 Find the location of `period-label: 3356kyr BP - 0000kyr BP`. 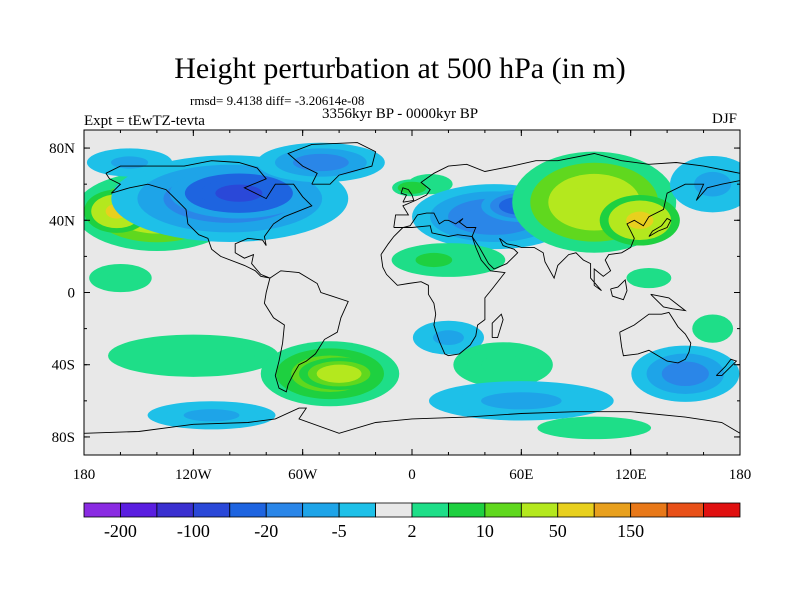

period-label: 3356kyr BP - 0000kyr BP is located at coordinates (400, 114).